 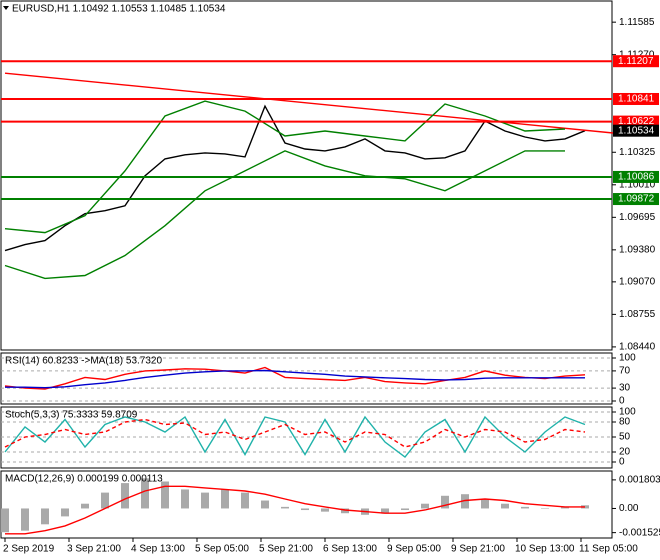 What do you see at coordinates (286, 549) in the screenshot?
I see `x-tick-label: 5 Sep 21:00` at bounding box center [286, 549].